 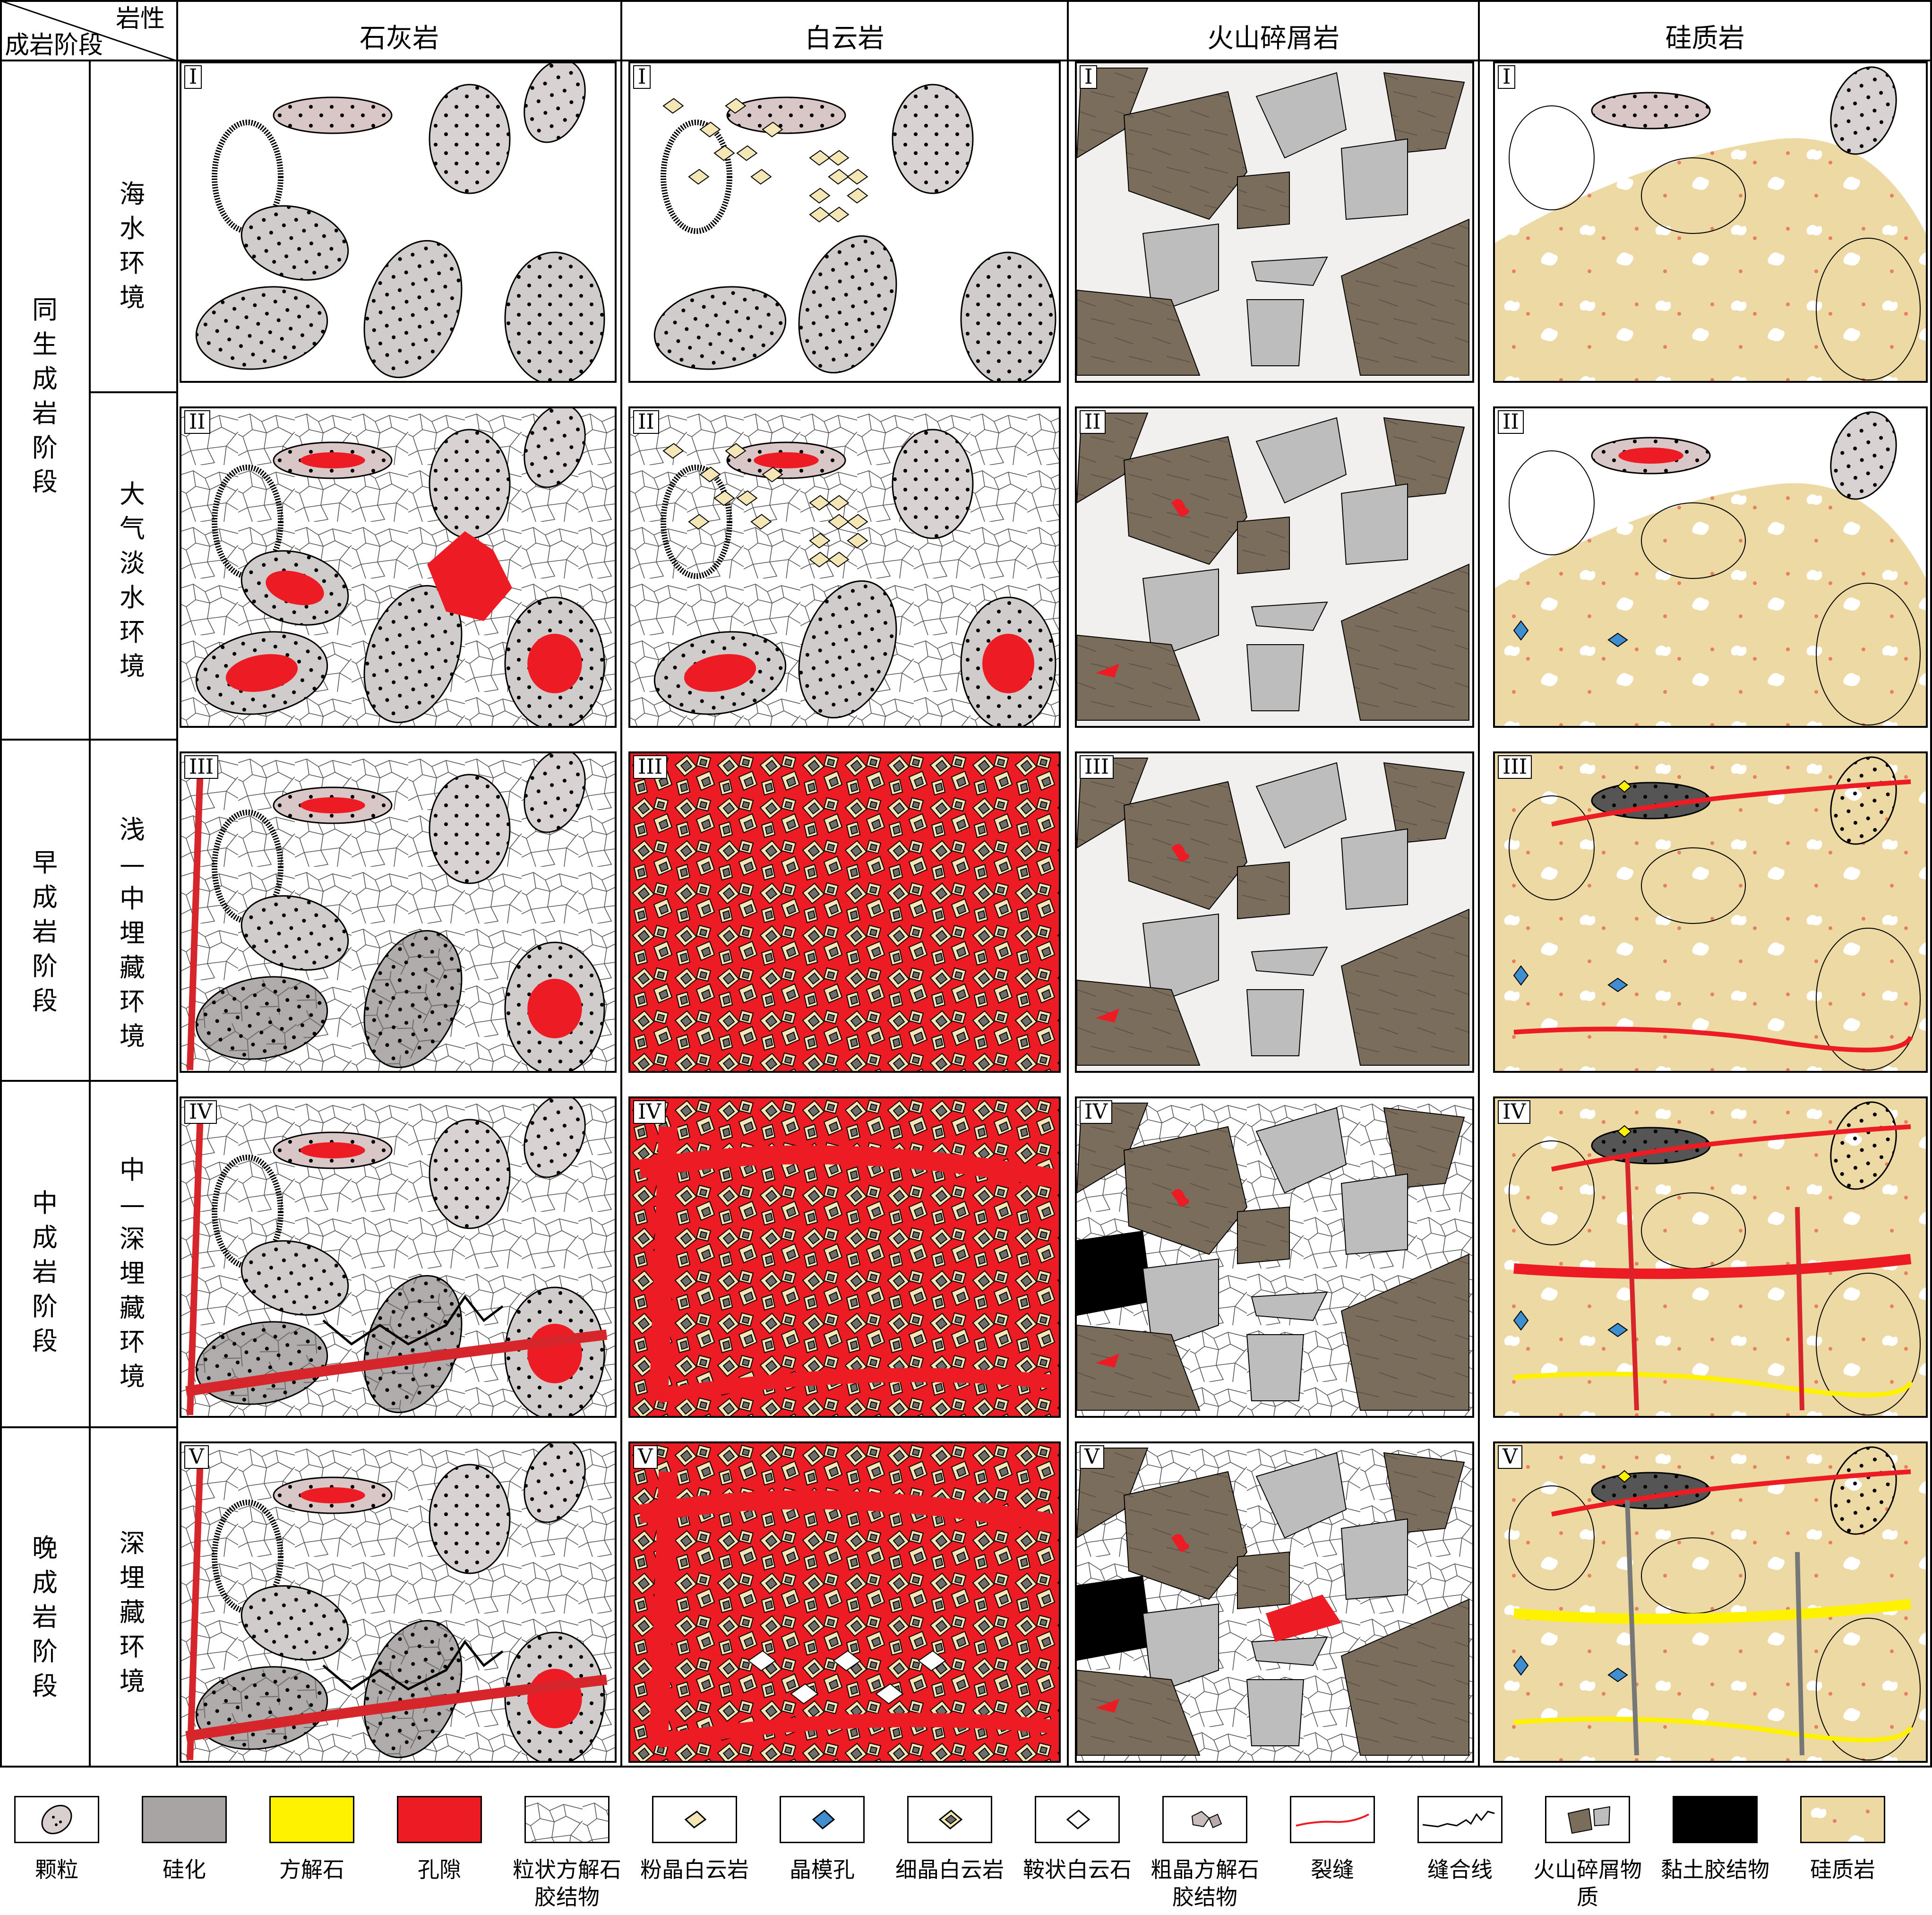 I want to click on legend-item-calcite: 方解石, so click(x=312, y=1840).